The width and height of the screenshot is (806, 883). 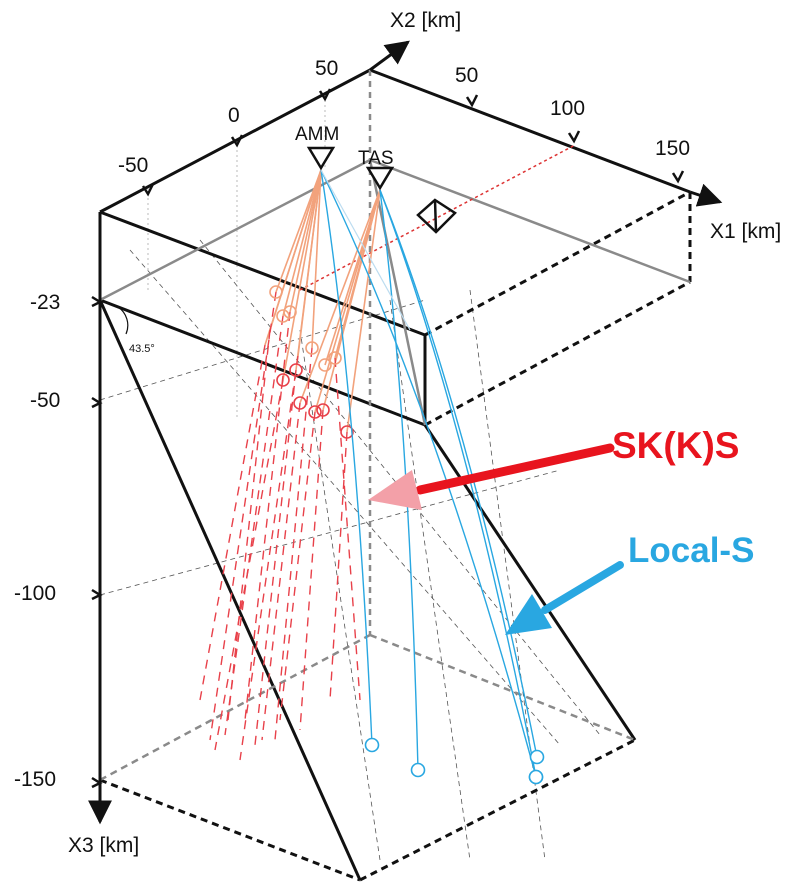 I want to click on legend-local-s: Local-S, so click(x=691, y=550).